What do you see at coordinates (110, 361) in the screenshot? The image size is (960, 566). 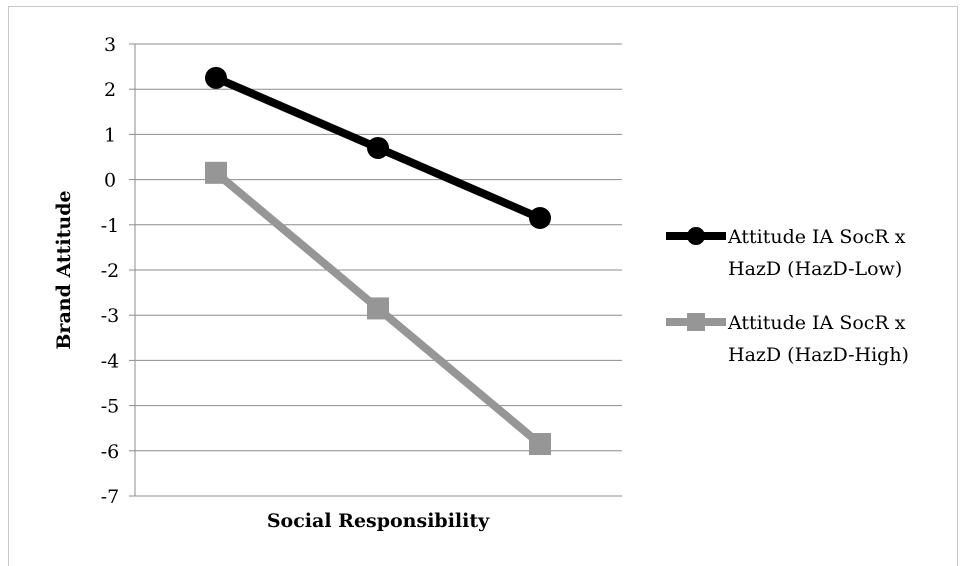 I see `y-tick-label: -4` at bounding box center [110, 361].